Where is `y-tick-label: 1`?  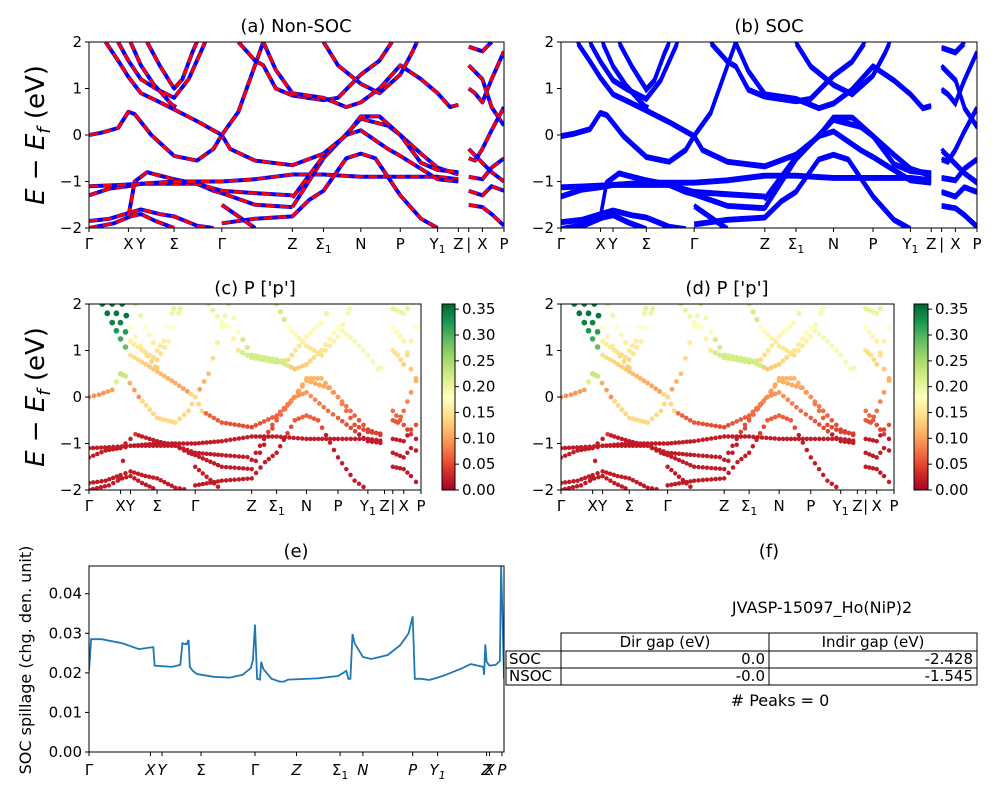
y-tick-label: 1 is located at coordinates (549, 351).